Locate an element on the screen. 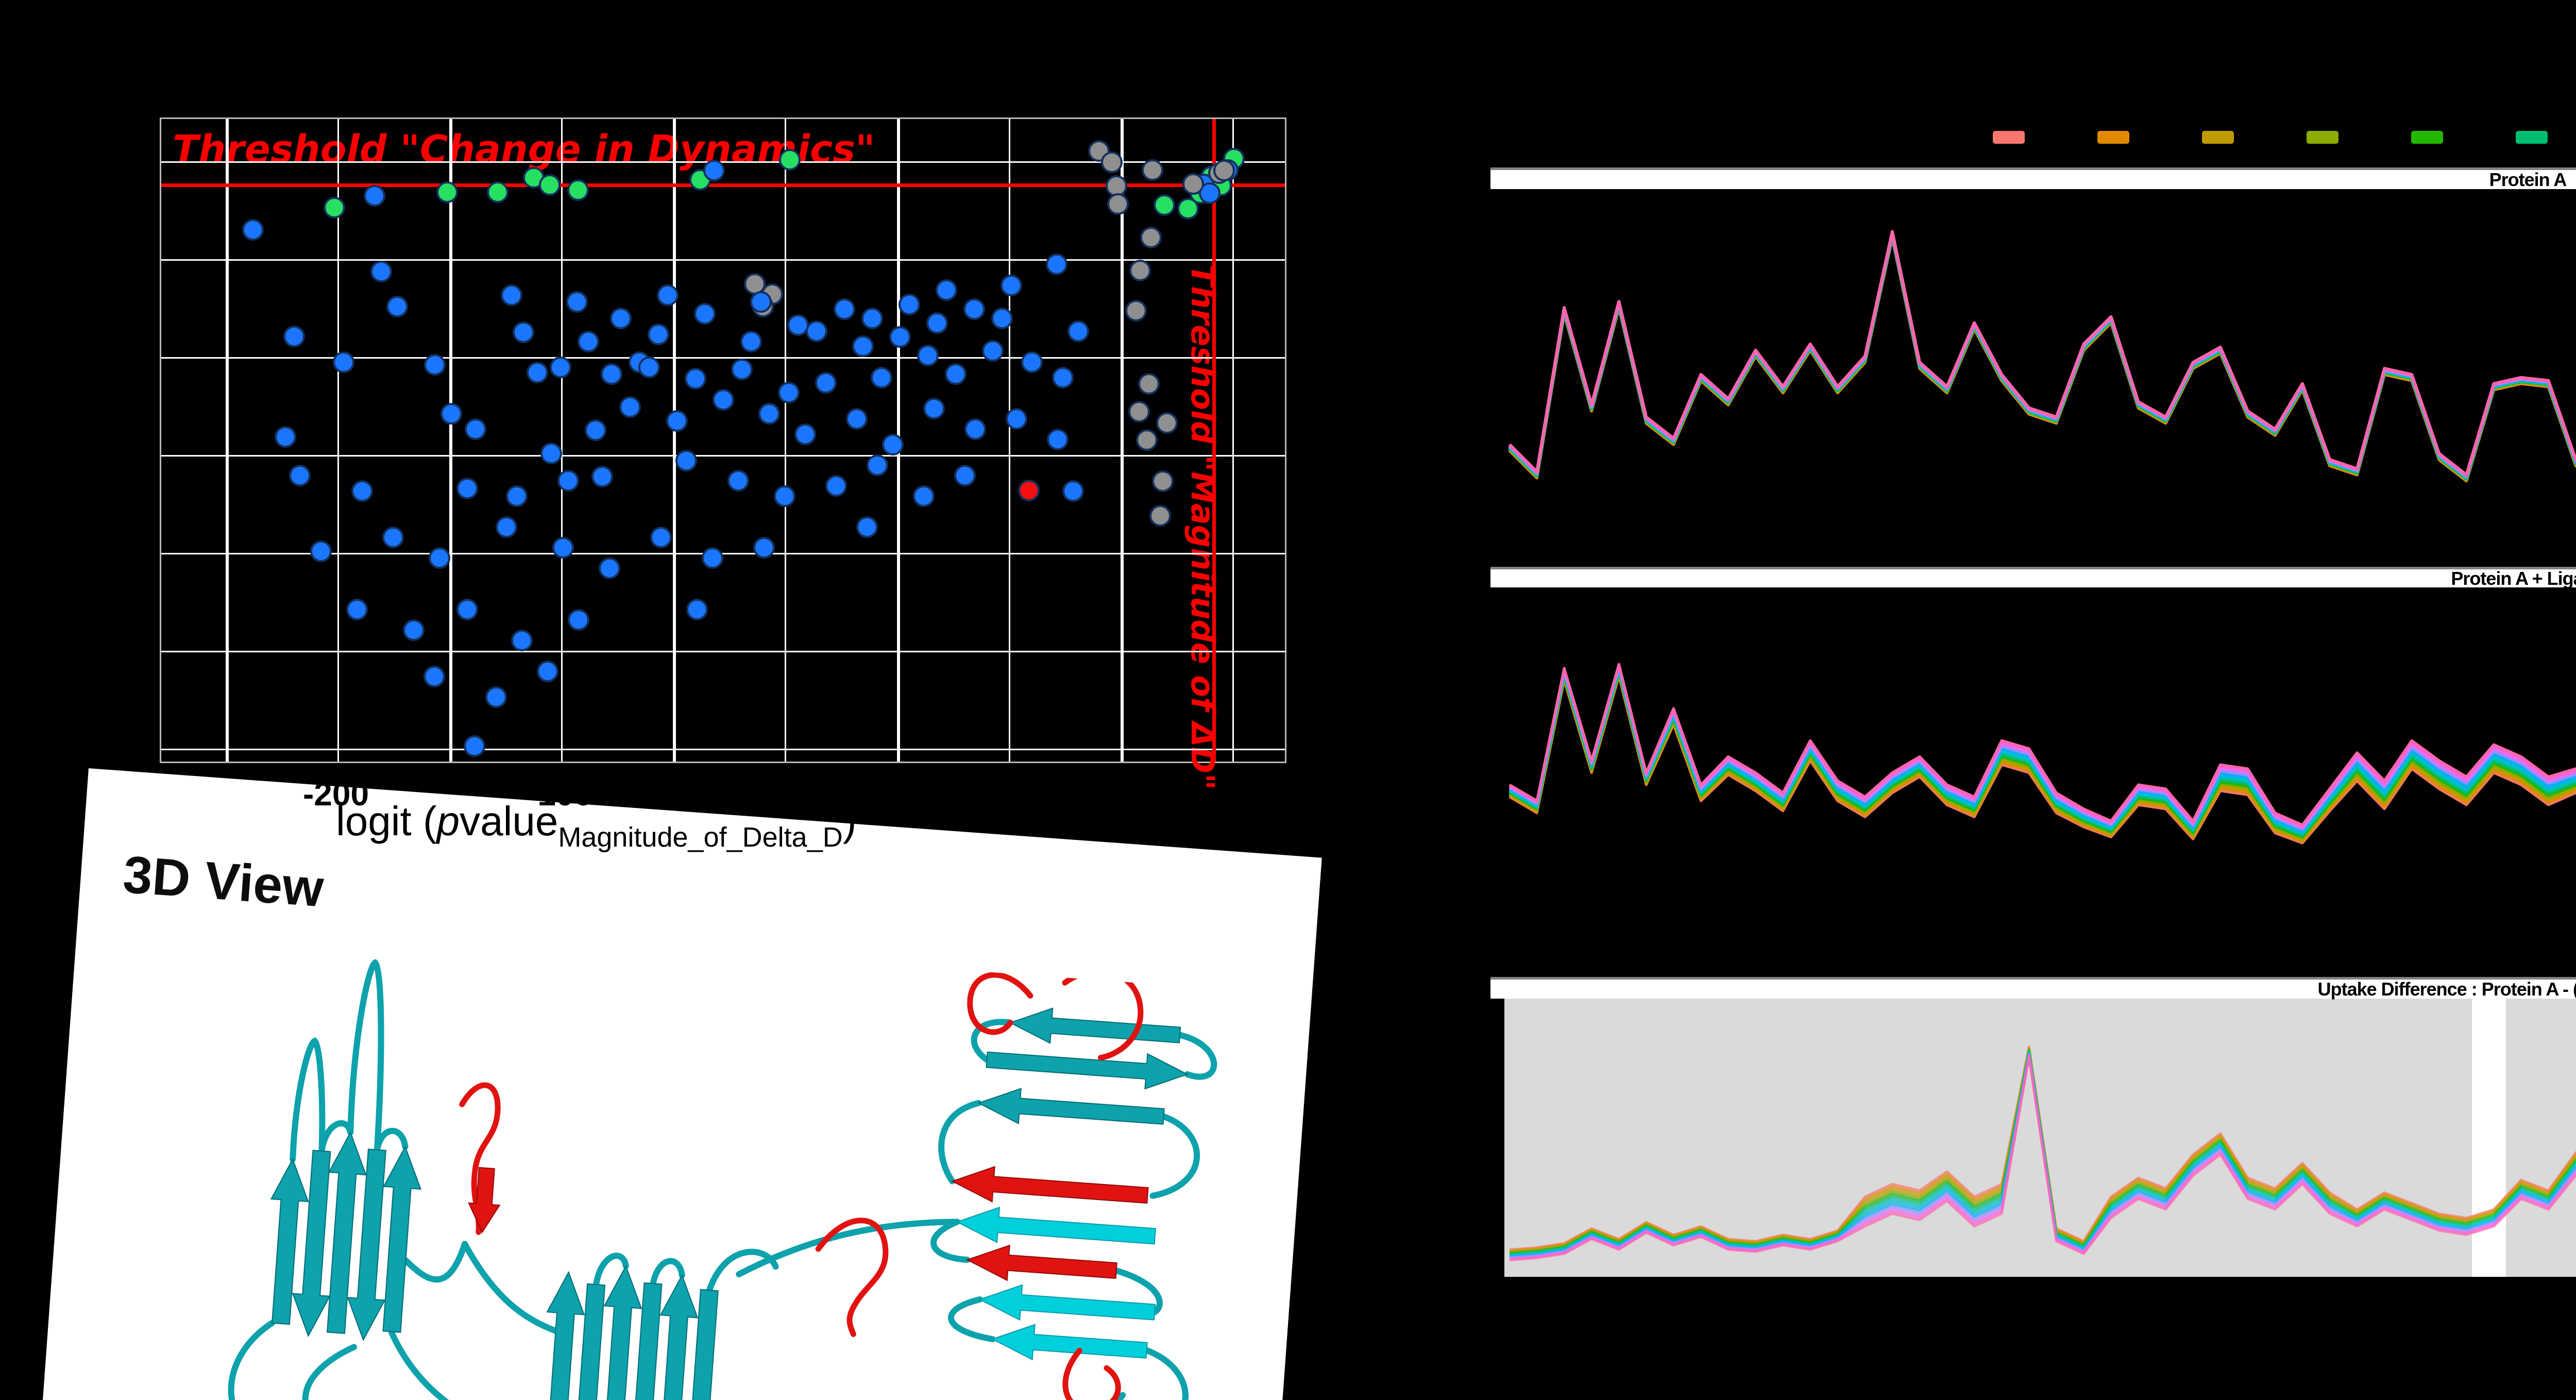 This screenshot has height=1400, width=2576. threshold-change-in-dynamics-label: Threshold "Change in Dynamics" is located at coordinates (524, 149).